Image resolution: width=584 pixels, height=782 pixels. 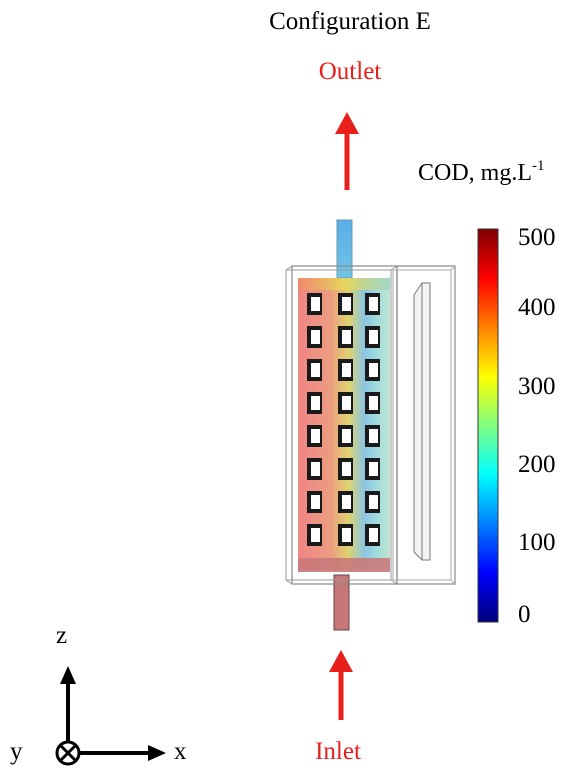 I want to click on colorbar-title-text: COD, mg.L, so click(x=475, y=173).